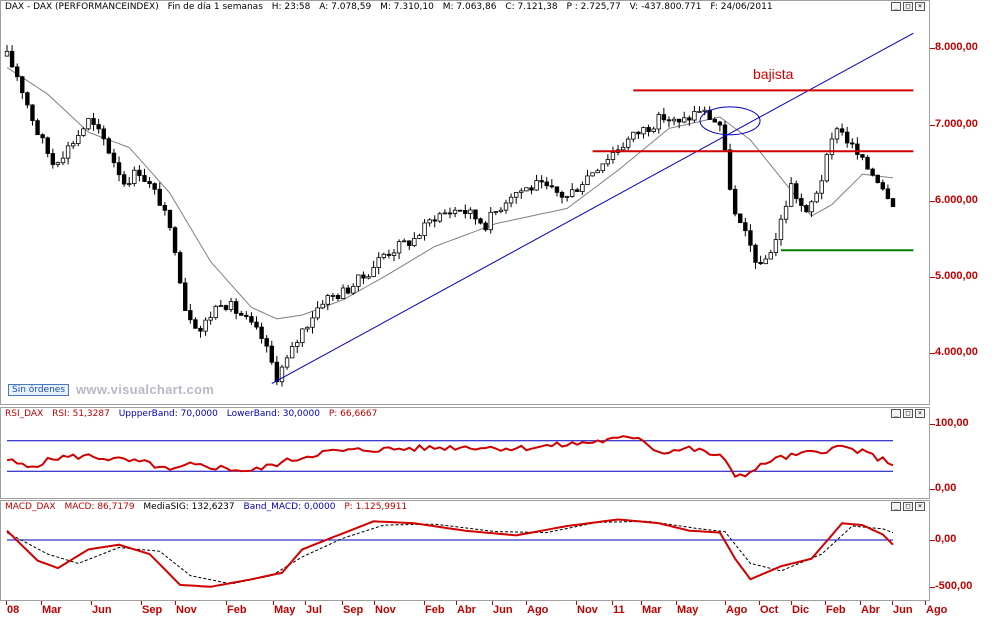 The height and width of the screenshot is (618, 994). I want to click on macd-points: P: 1.125,9911, so click(376, 507).